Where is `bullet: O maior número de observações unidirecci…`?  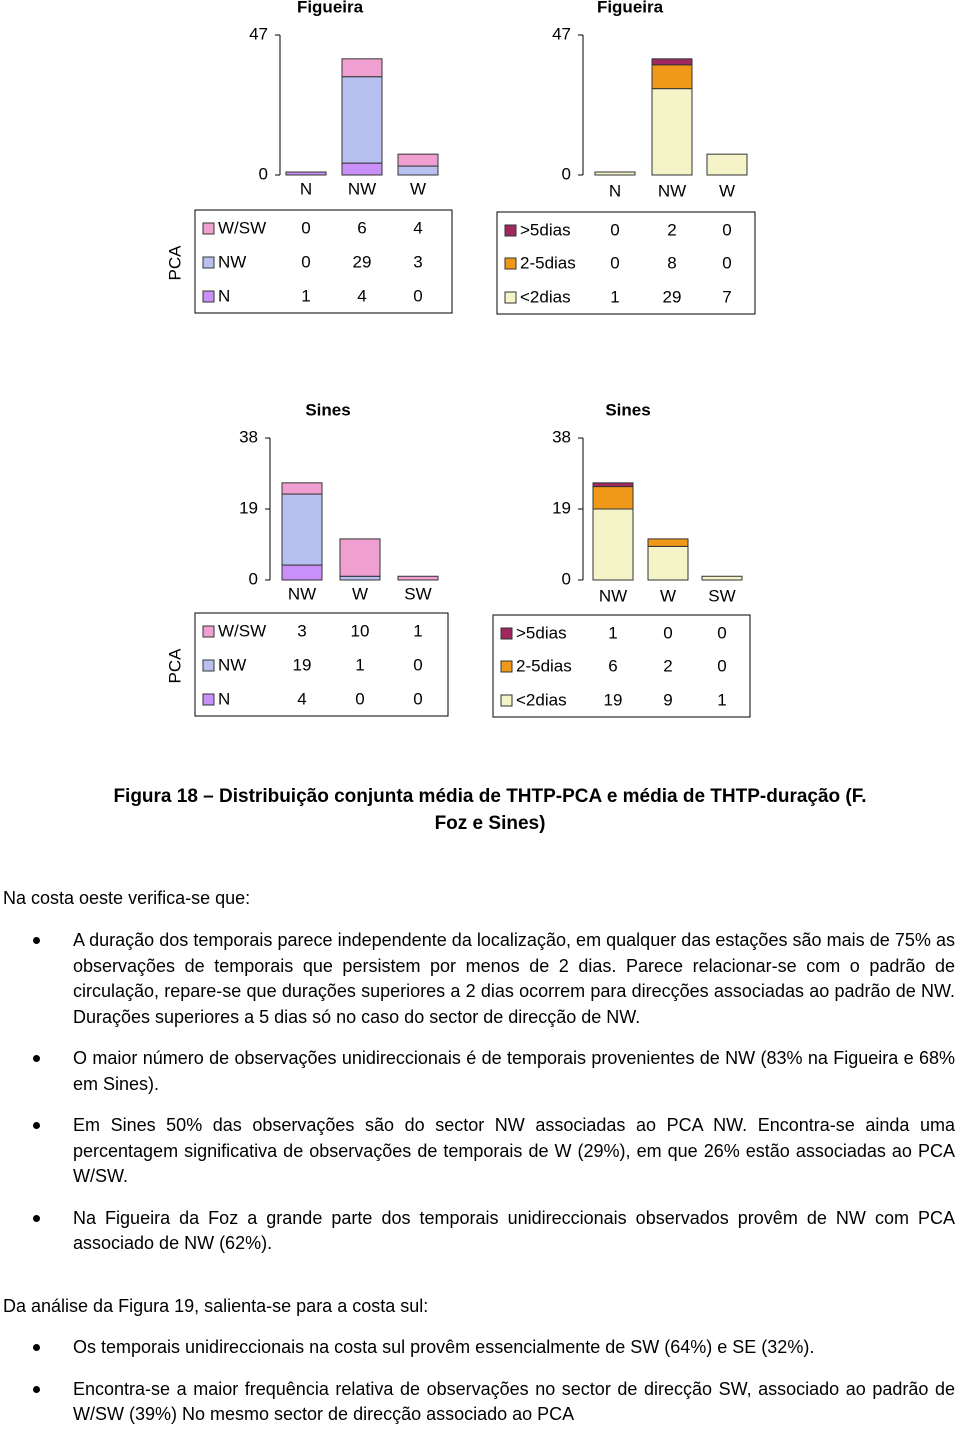 bullet: O maior número de observações unidirecci… is located at coordinates (477, 1071).